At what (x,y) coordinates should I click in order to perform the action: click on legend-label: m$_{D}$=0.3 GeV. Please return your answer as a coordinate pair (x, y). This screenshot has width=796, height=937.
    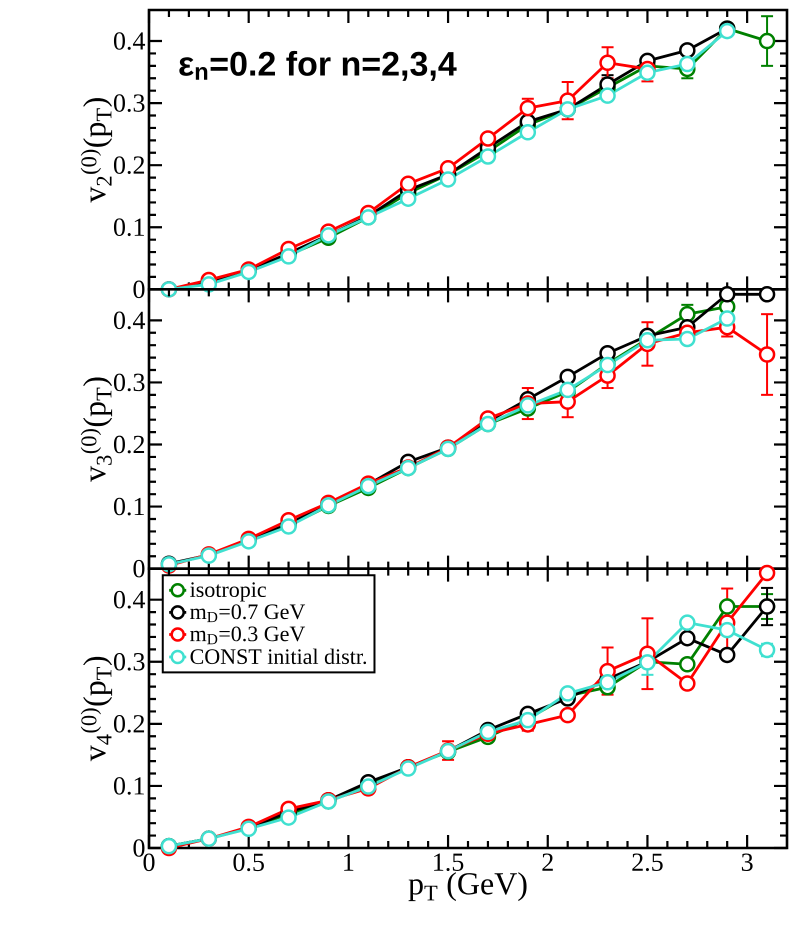
    Looking at the image, I should click on (248, 635).